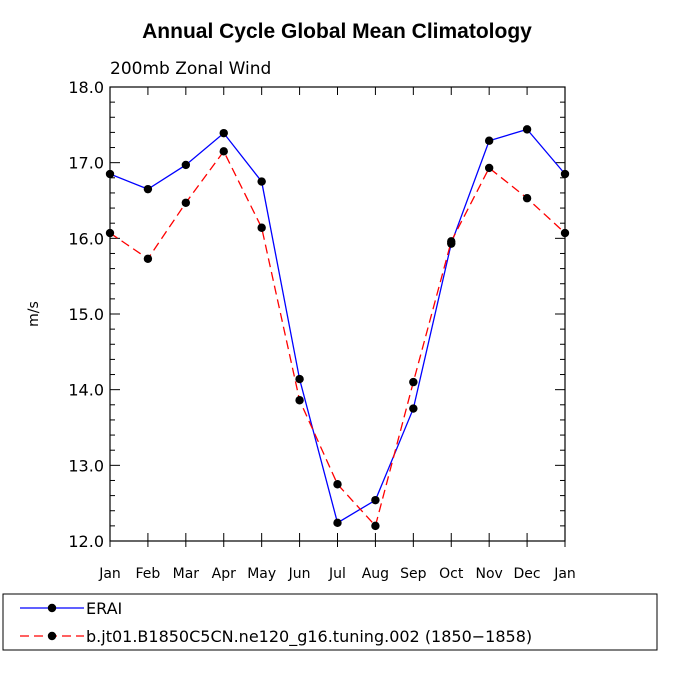 This screenshot has width=675, height=675. What do you see at coordinates (86, 163) in the screenshot?
I see `y-tick-label: 17.0` at bounding box center [86, 163].